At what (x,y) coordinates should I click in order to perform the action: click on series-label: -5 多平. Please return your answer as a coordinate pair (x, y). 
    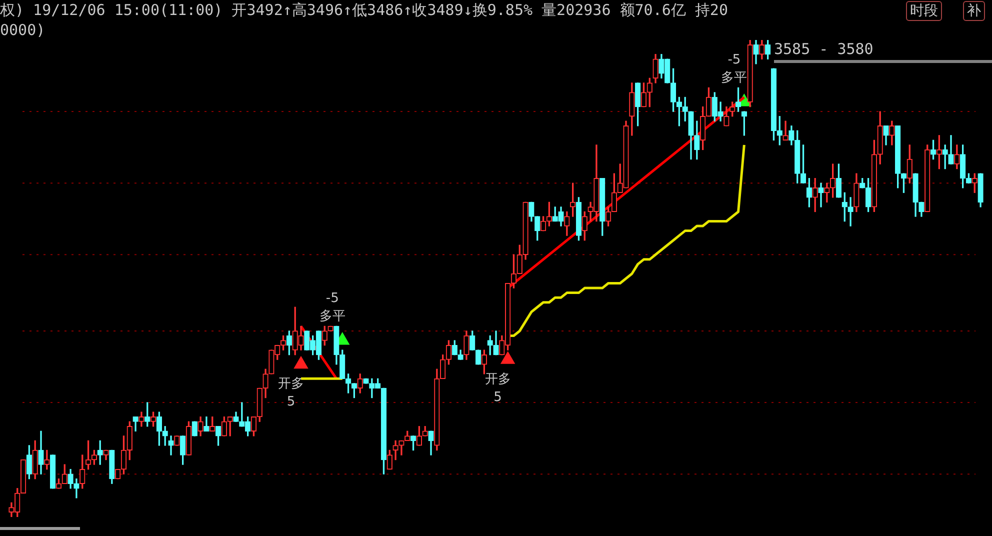
    Looking at the image, I should click on (332, 307).